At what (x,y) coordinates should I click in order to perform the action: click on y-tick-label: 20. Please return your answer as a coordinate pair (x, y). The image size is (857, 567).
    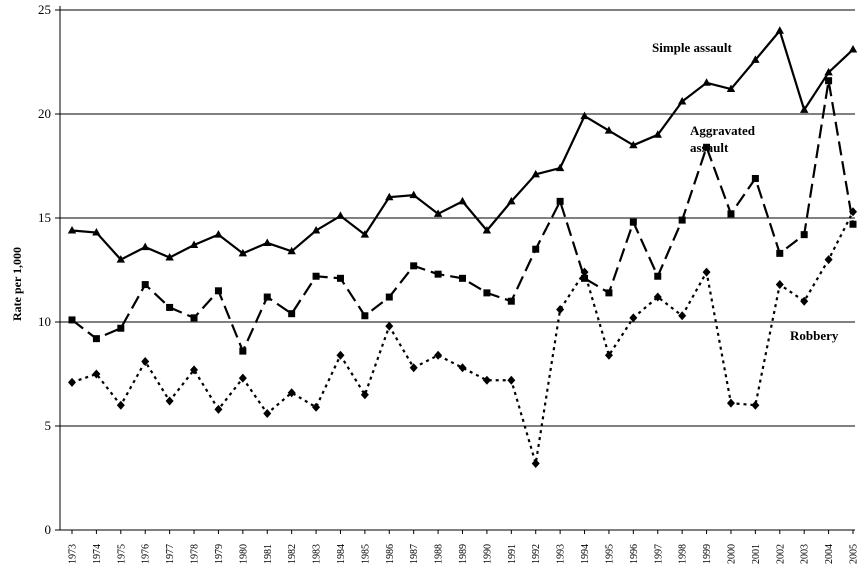
    Looking at the image, I should click on (44, 113).